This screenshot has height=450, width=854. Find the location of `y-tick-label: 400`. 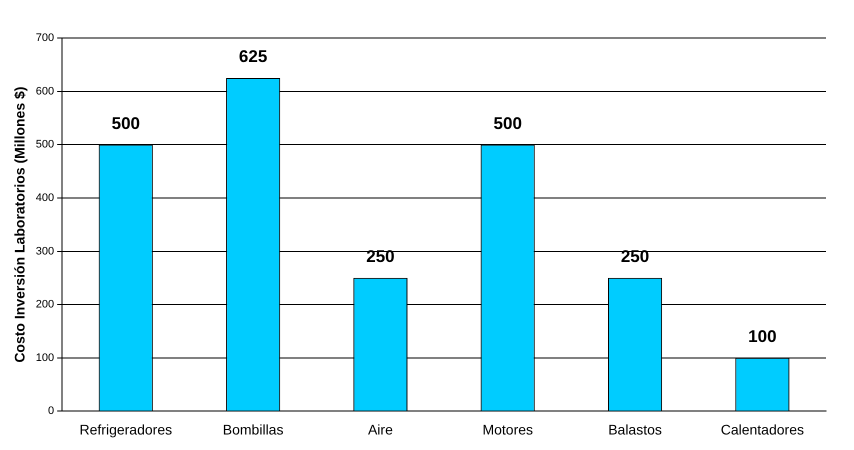

y-tick-label: 400 is located at coordinates (45, 198).